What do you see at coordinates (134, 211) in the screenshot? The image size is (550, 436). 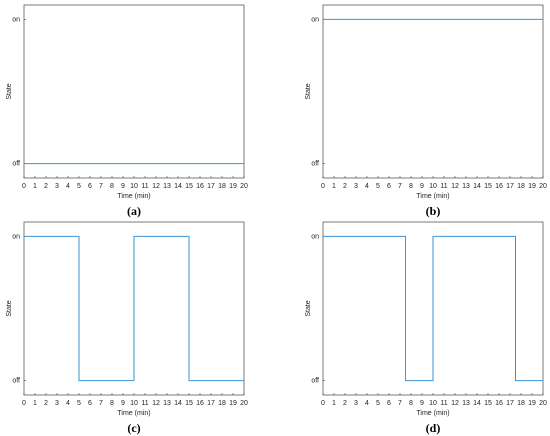 I see `caption: (a)` at bounding box center [134, 211].